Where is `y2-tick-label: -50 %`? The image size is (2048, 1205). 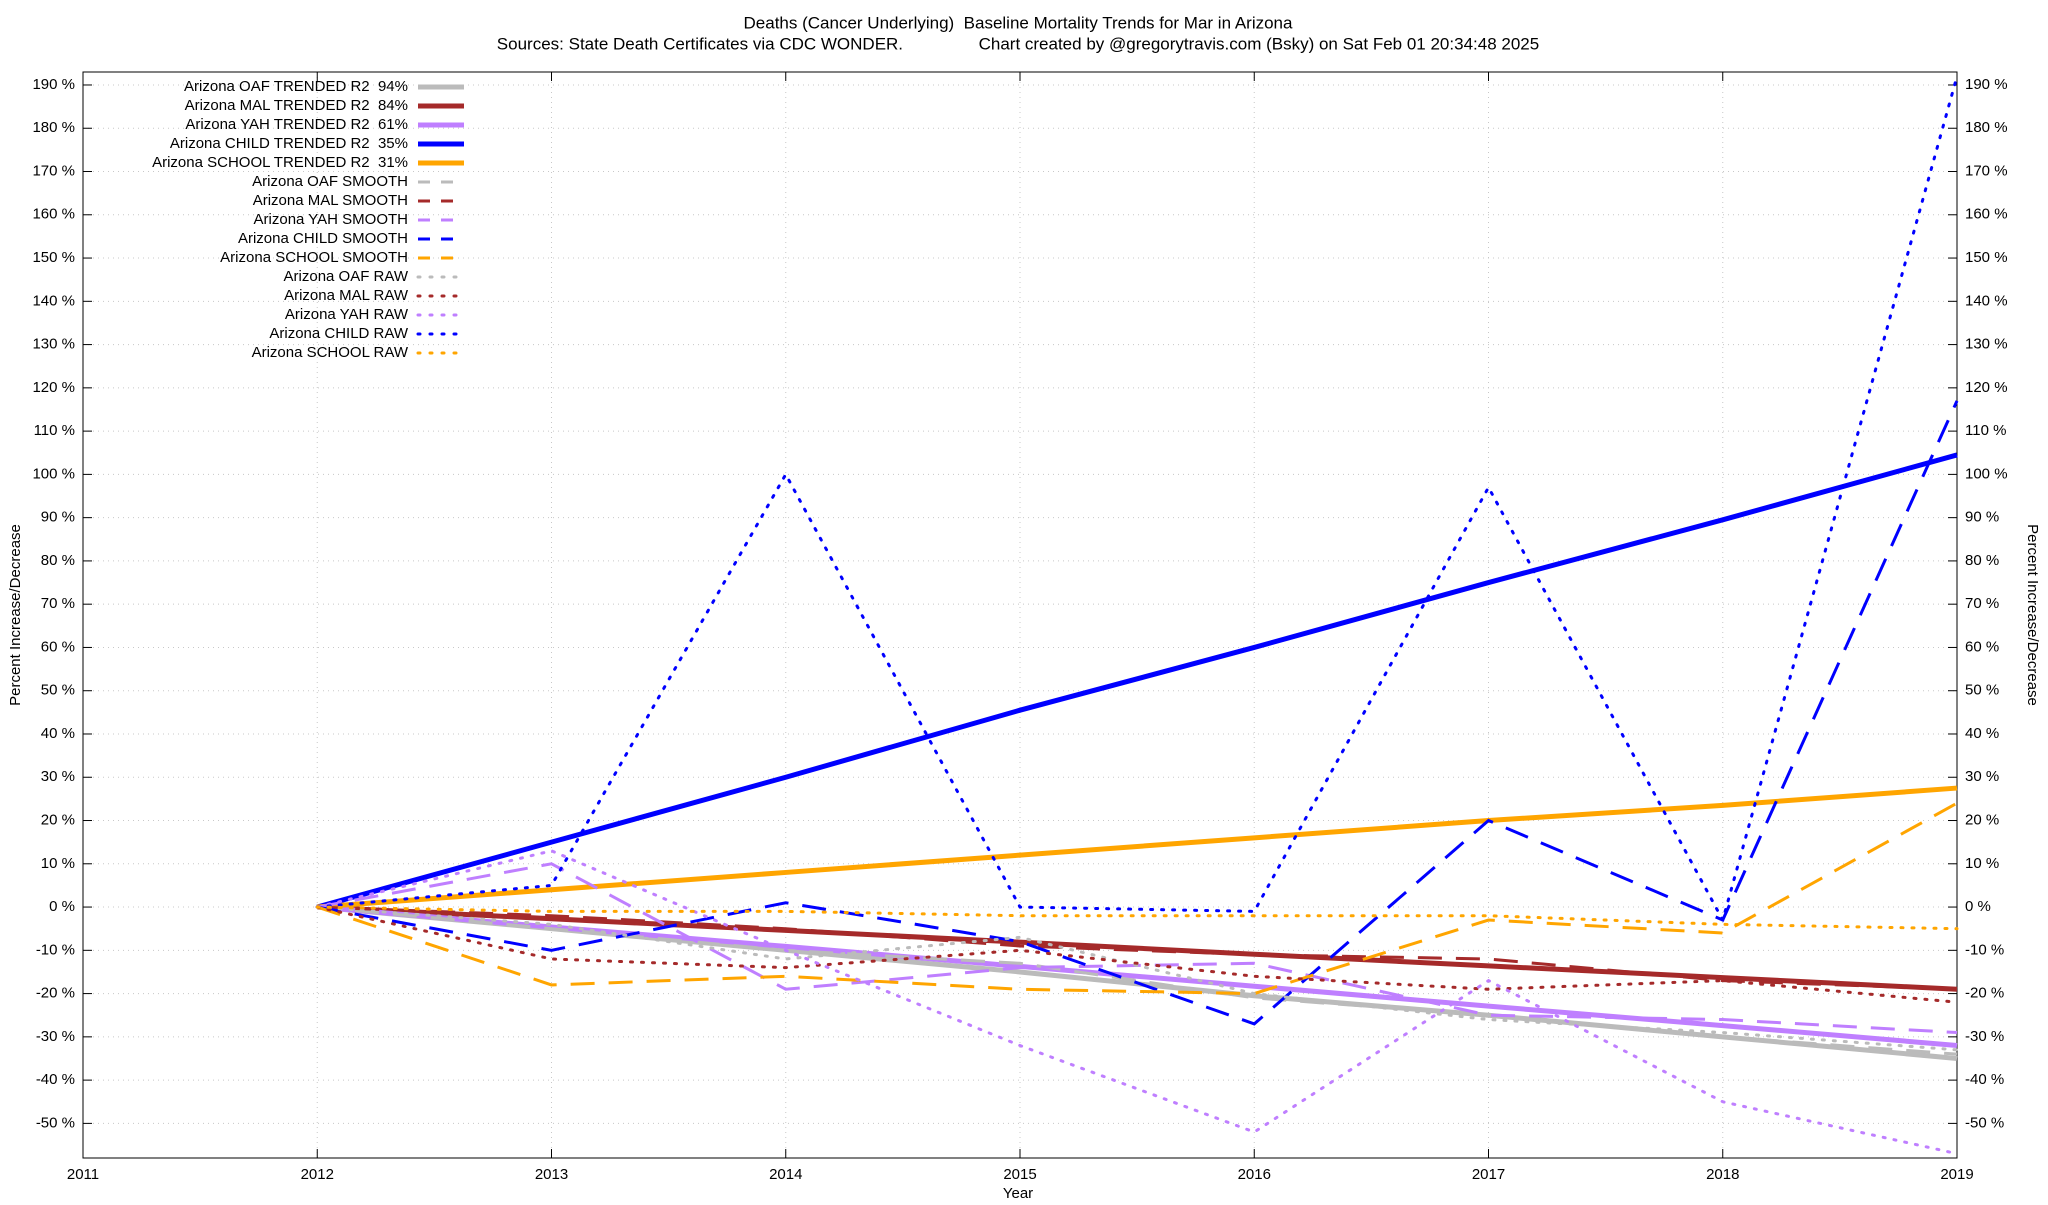
y2-tick-label: -50 % is located at coordinates (1984, 1122).